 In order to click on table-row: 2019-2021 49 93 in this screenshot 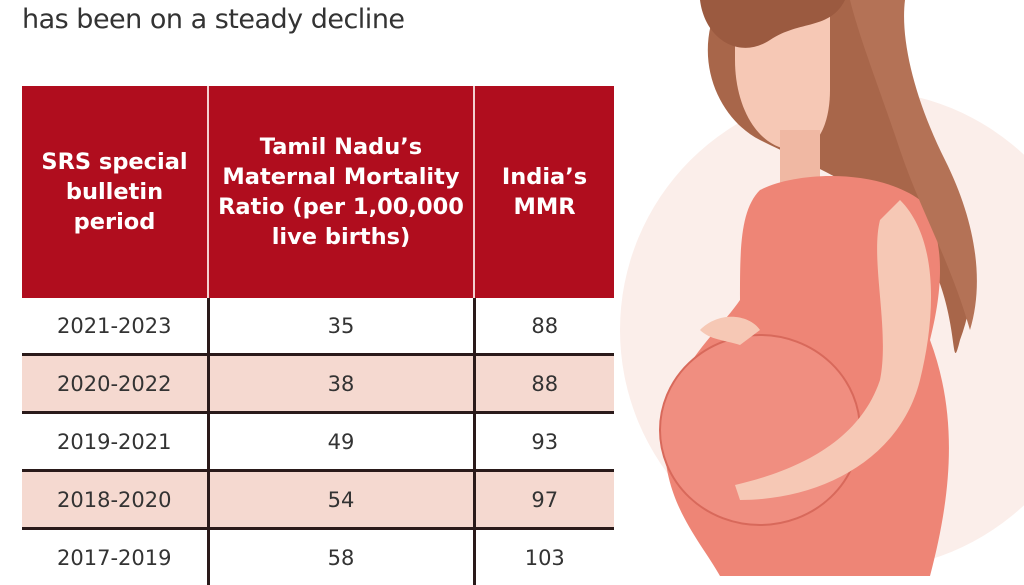, I will do `click(318, 442)`.